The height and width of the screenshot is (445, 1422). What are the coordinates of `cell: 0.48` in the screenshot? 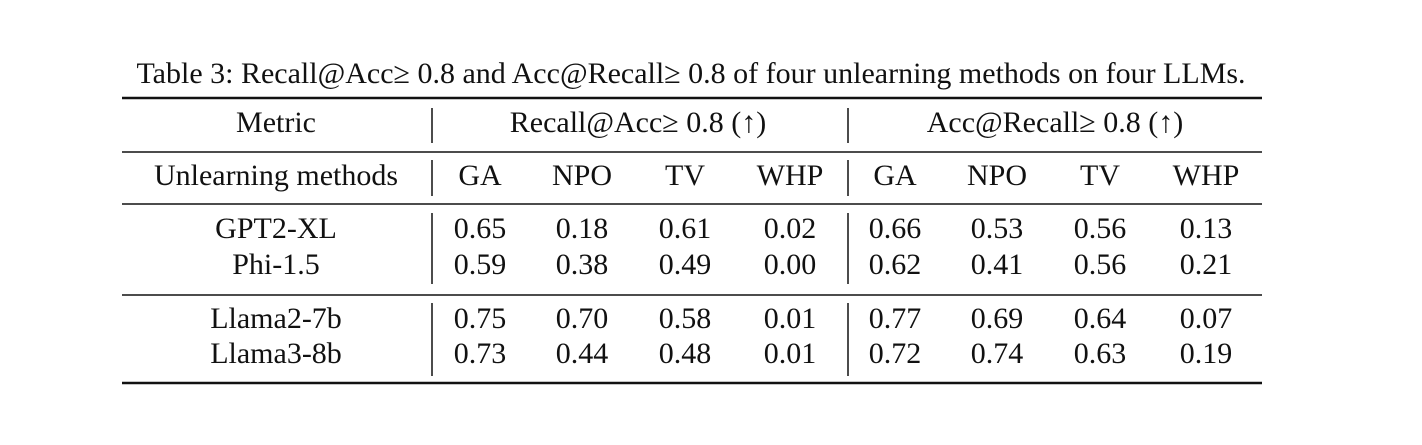 It's located at (685, 353).